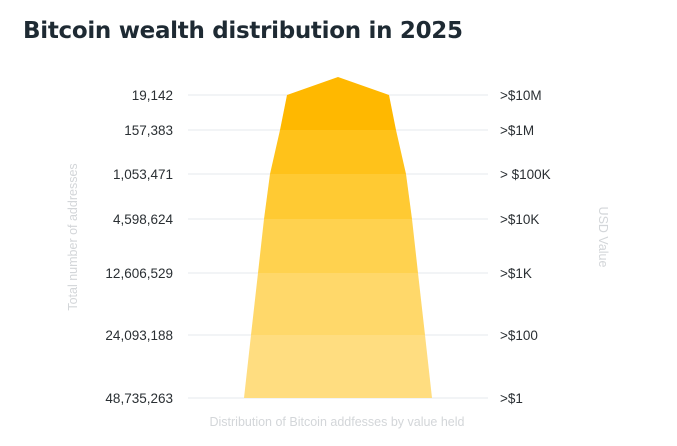 The image size is (677, 446). What do you see at coordinates (511, 398) in the screenshot?
I see `usd-value-label: >$1` at bounding box center [511, 398].